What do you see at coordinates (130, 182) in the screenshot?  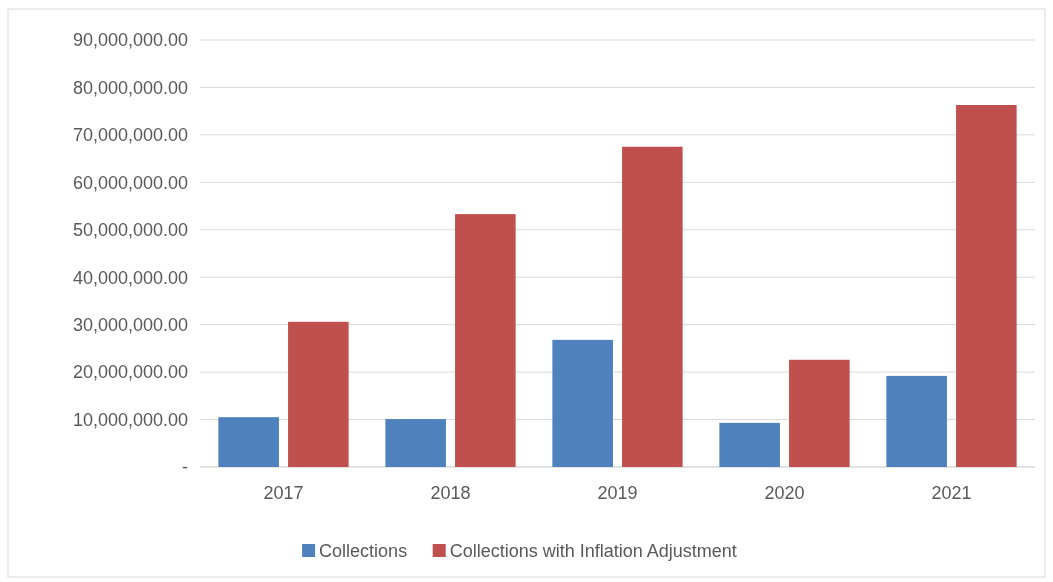 I see `y-tick-label: 60,000,000.00` at bounding box center [130, 182].